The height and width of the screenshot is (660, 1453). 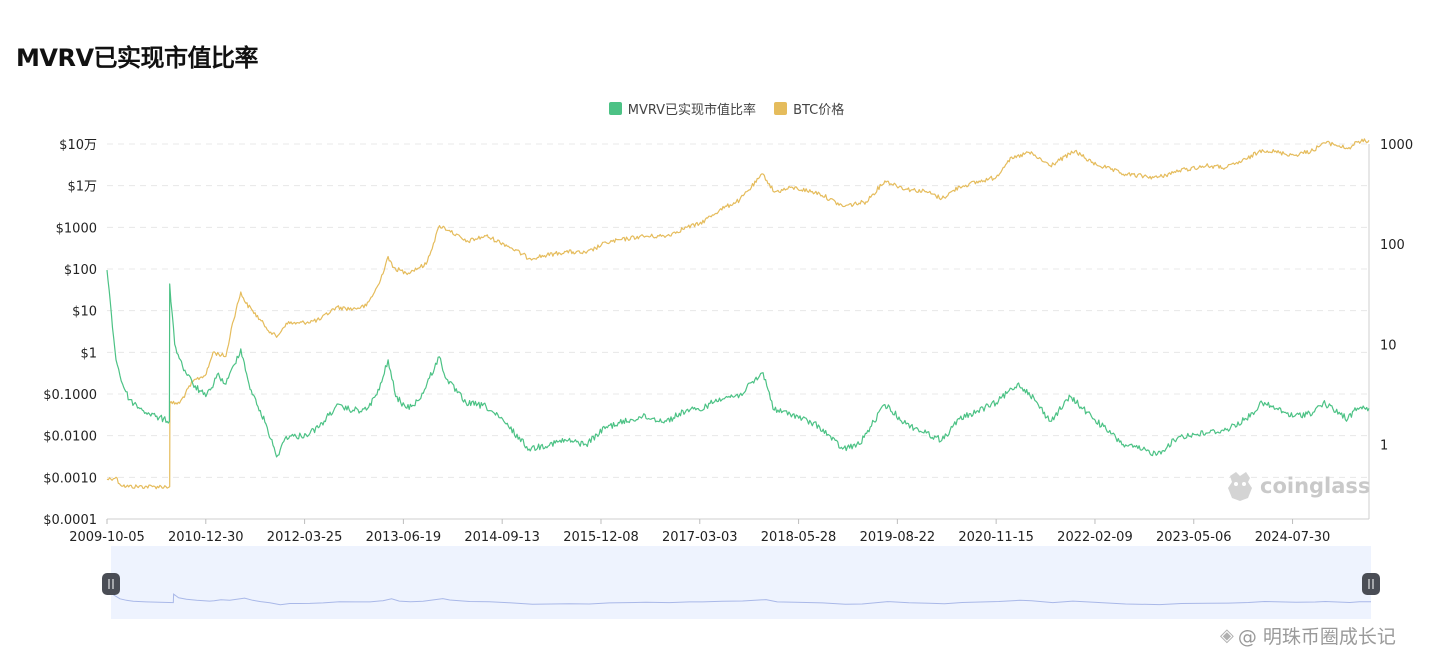 What do you see at coordinates (740, 591) in the screenshot?
I see `zoom-preview-line` at bounding box center [740, 591].